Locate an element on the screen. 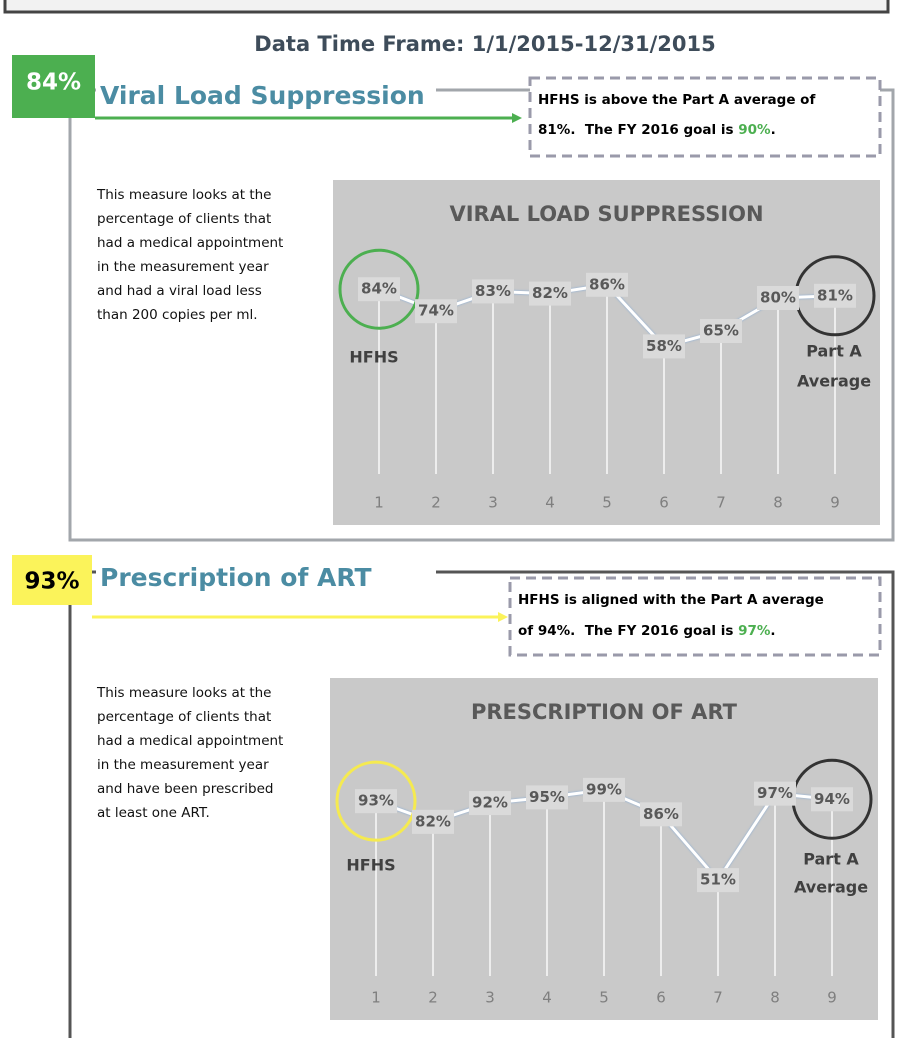  chart-title: PRESCRIPTION OF ART is located at coordinates (604, 712).